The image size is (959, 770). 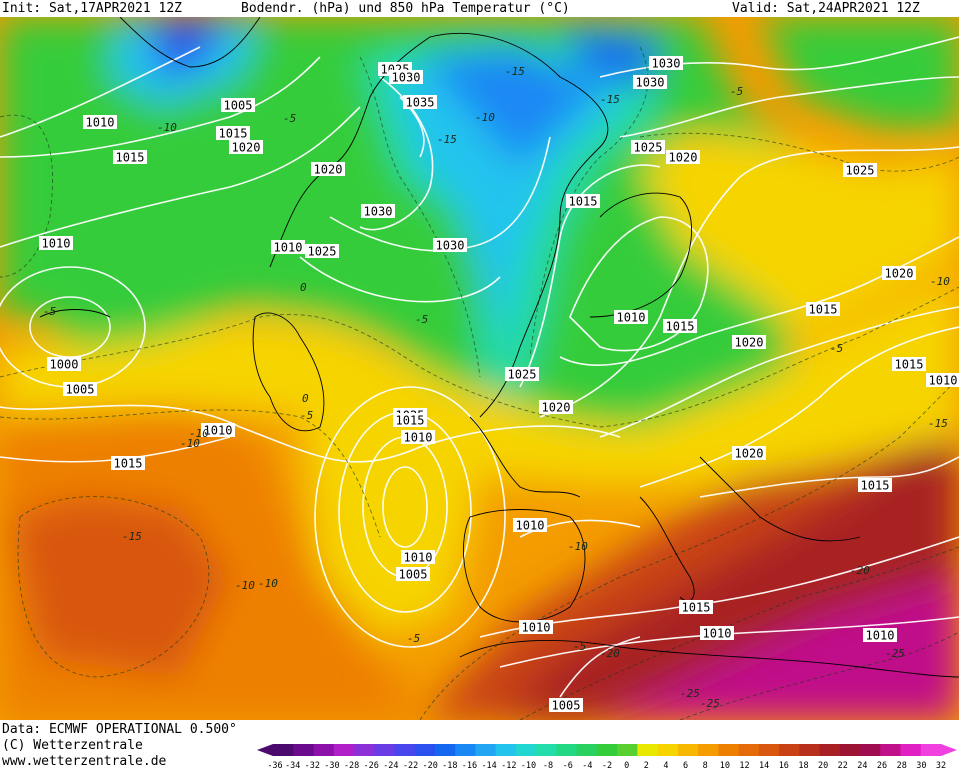 I want to click on isobar-label-text: 1005, so click(x=80, y=390).